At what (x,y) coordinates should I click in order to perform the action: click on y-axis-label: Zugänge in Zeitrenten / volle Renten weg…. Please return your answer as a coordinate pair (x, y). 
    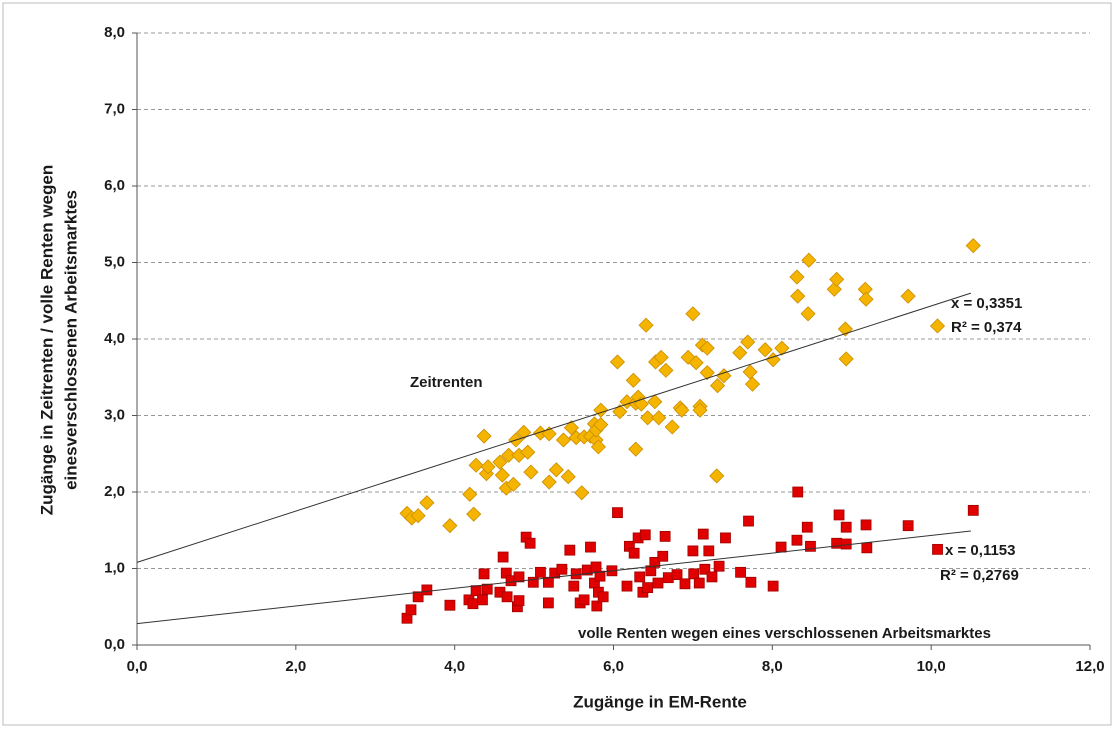
    Looking at the image, I should click on (46, 340).